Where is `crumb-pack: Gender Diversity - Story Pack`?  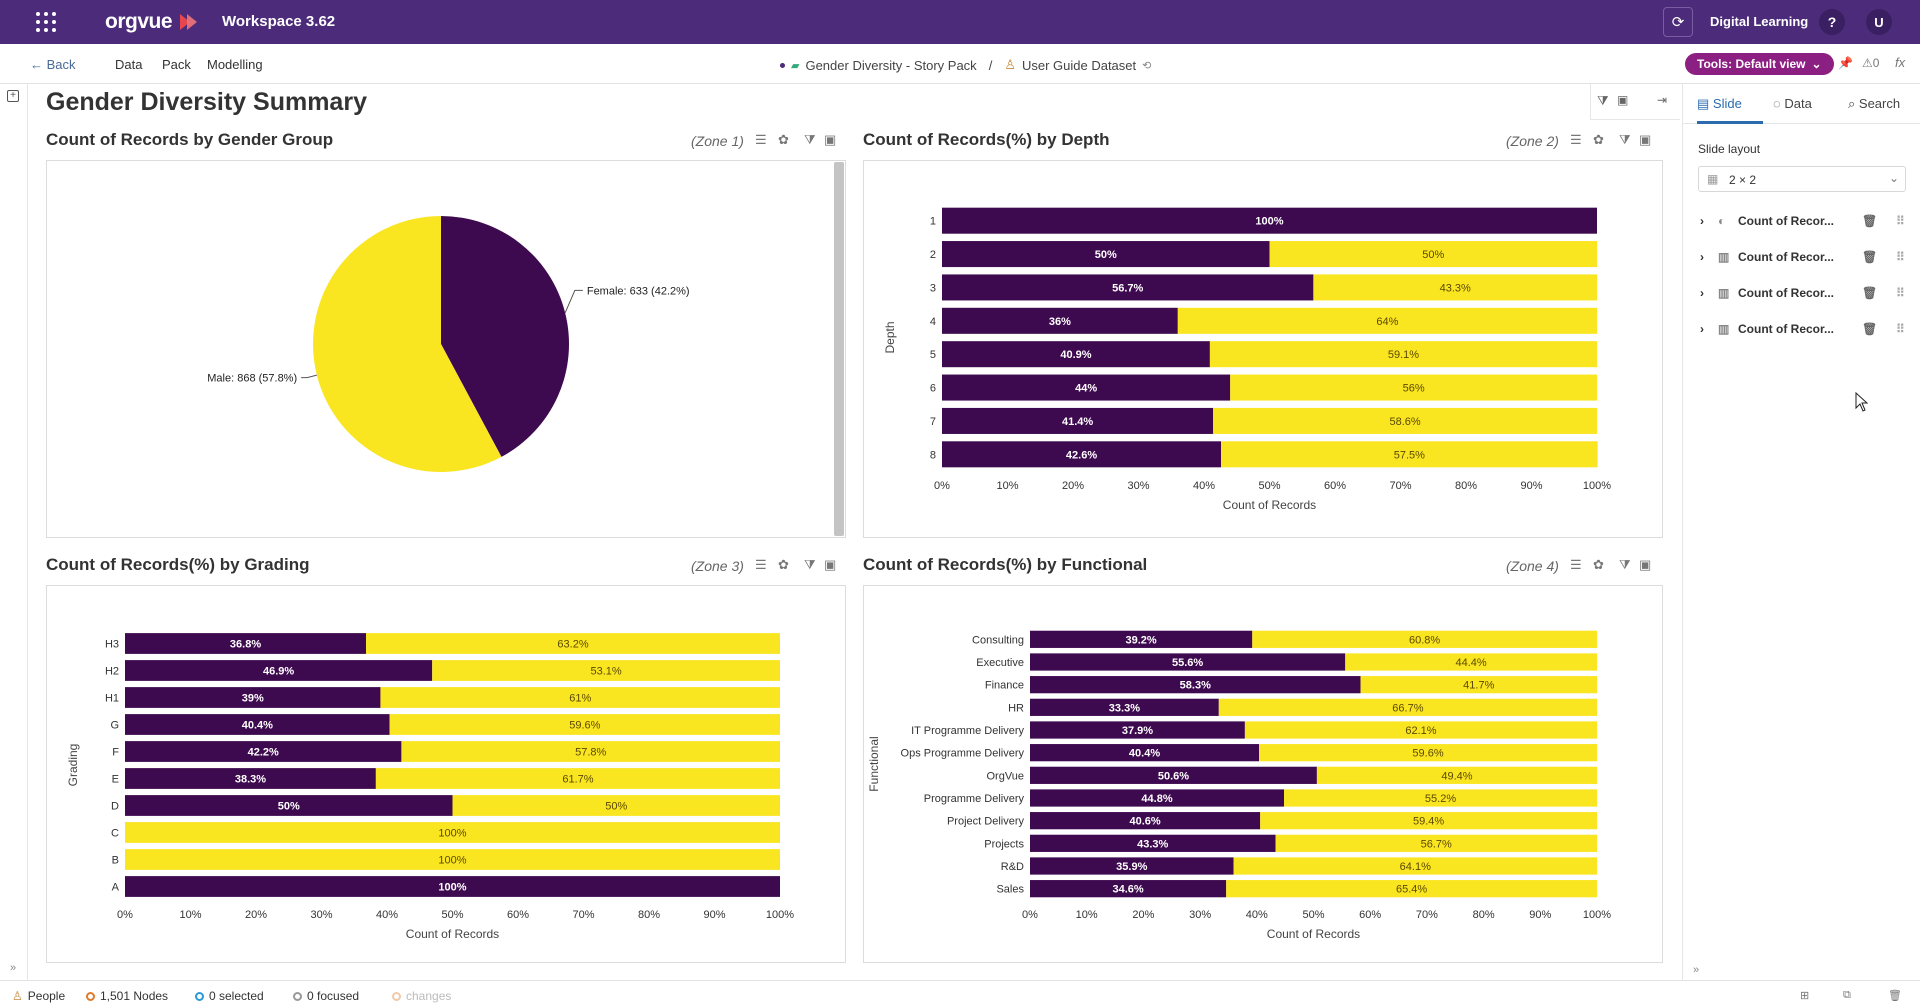 crumb-pack: Gender Diversity - Story Pack is located at coordinates (891, 65).